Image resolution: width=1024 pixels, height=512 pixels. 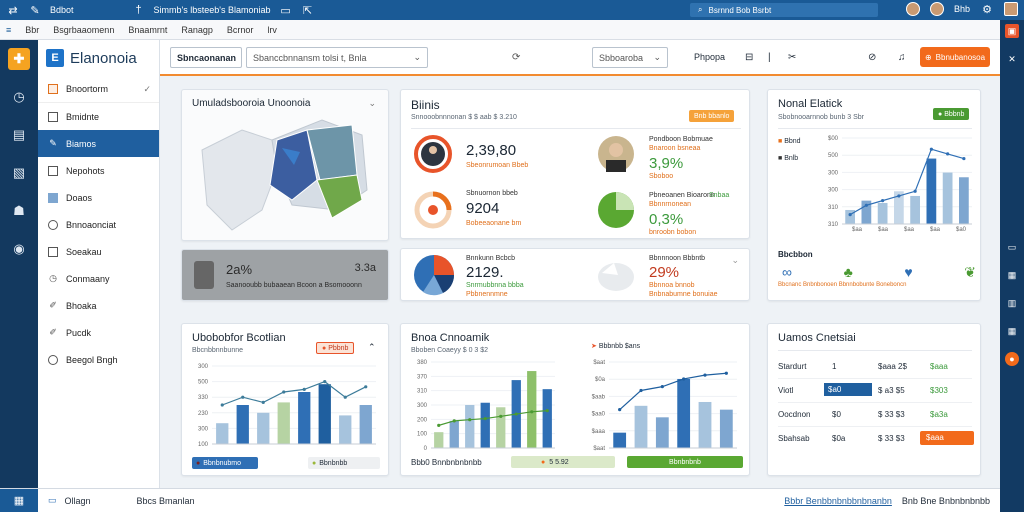 What do you see at coordinates (1012, 359) in the screenshot?
I see `notification-icon: ●` at bounding box center [1012, 359].